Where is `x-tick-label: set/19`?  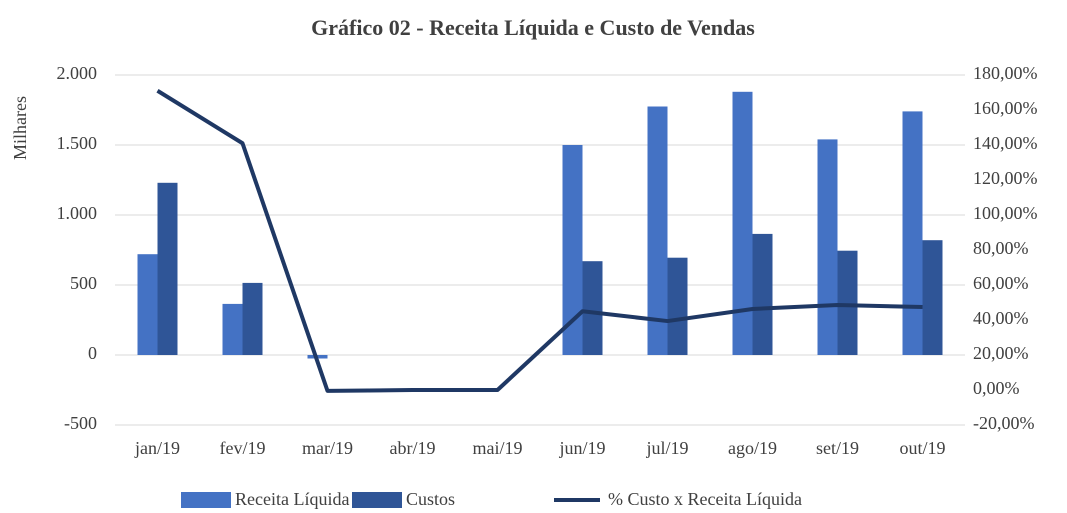
x-tick-label: set/19 is located at coordinates (837, 448).